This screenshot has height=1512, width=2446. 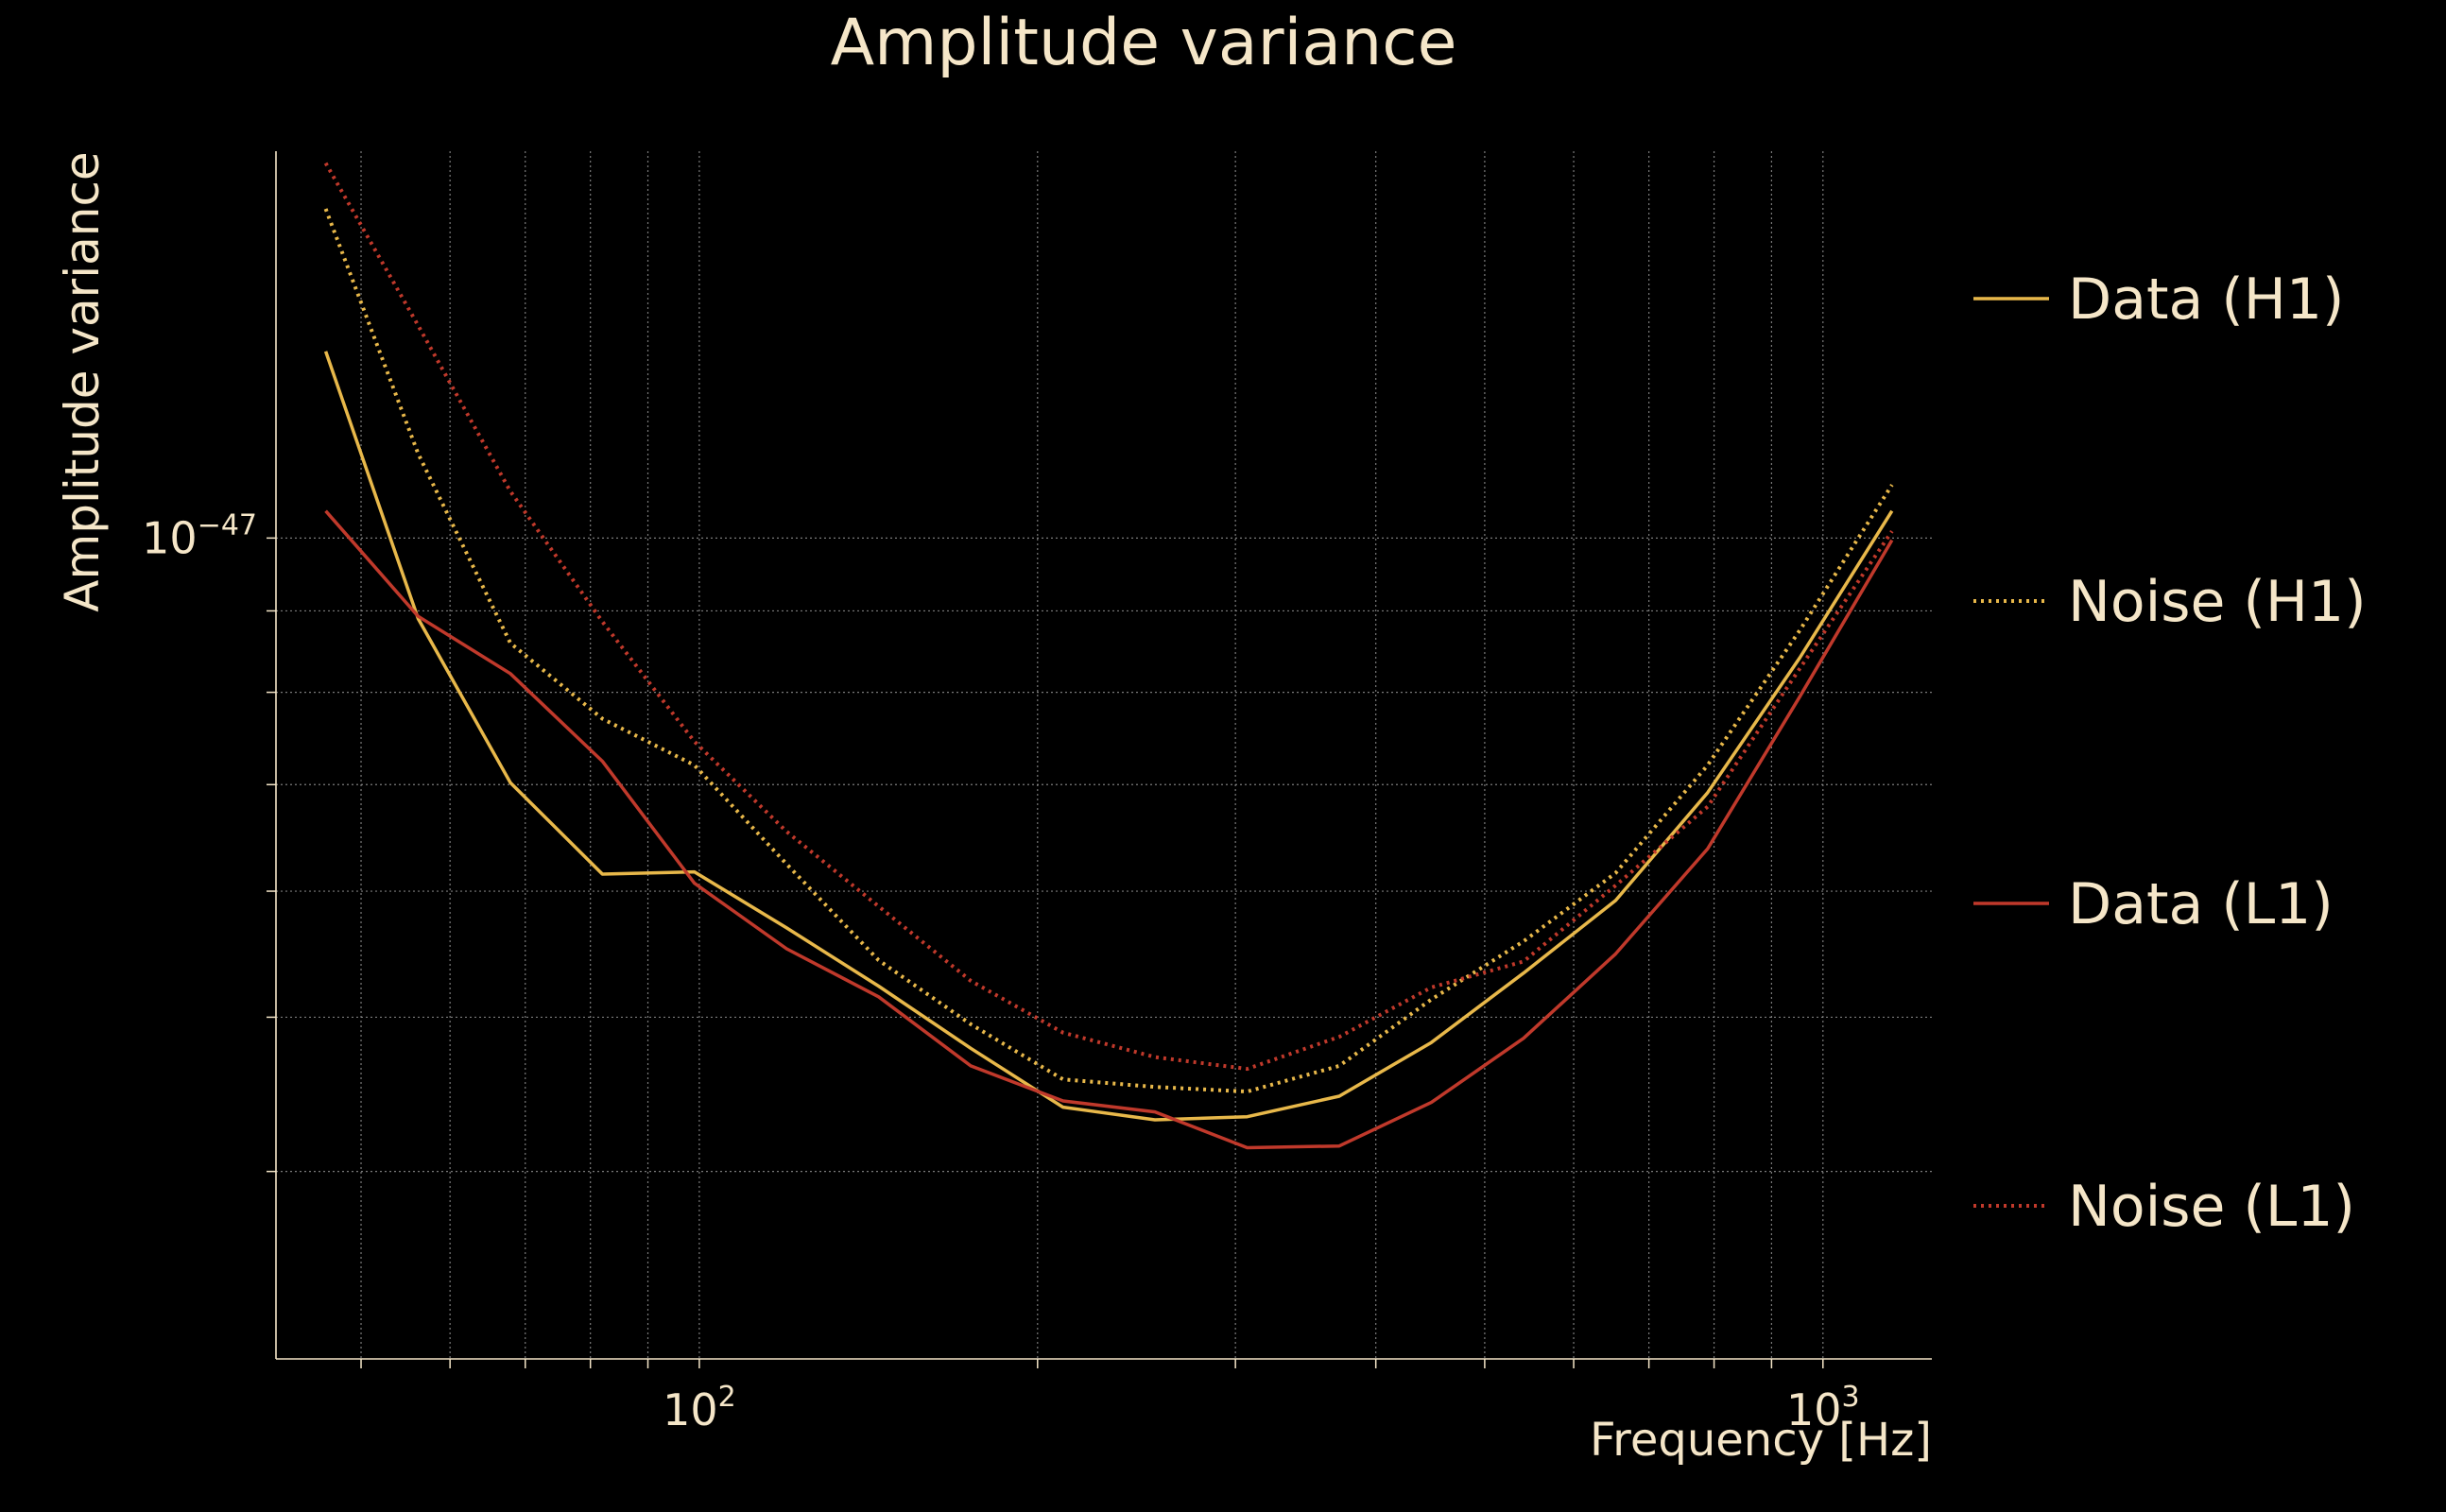 What do you see at coordinates (2201, 904) in the screenshot?
I see `legend-label: Data (L1)` at bounding box center [2201, 904].